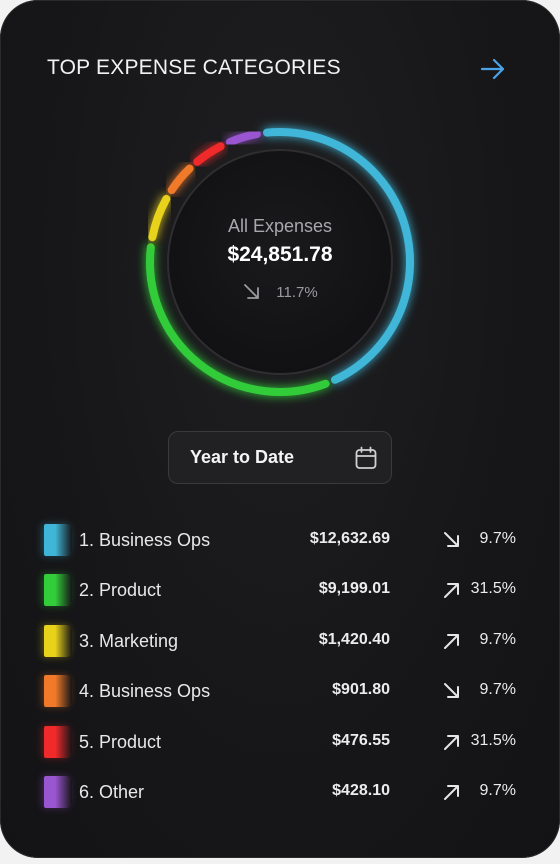 The height and width of the screenshot is (864, 560). I want to click on category-row: 2. Product $9,199.01 31.5%, so click(280, 591).